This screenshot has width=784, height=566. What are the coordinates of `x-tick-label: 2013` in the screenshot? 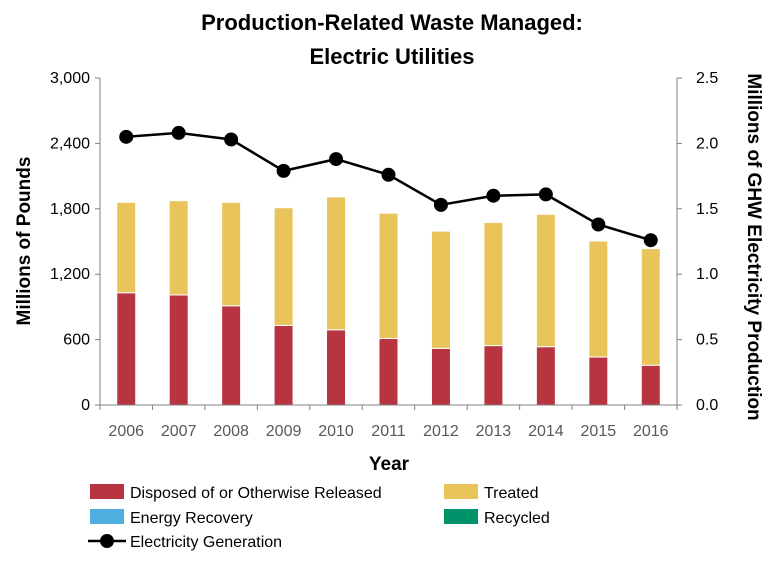 It's located at (494, 431).